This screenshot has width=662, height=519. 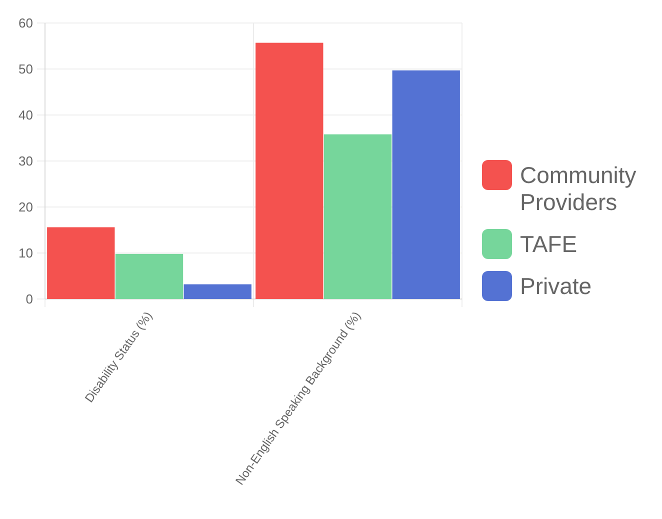 I want to click on y-tick-label: 10, so click(x=25, y=253).